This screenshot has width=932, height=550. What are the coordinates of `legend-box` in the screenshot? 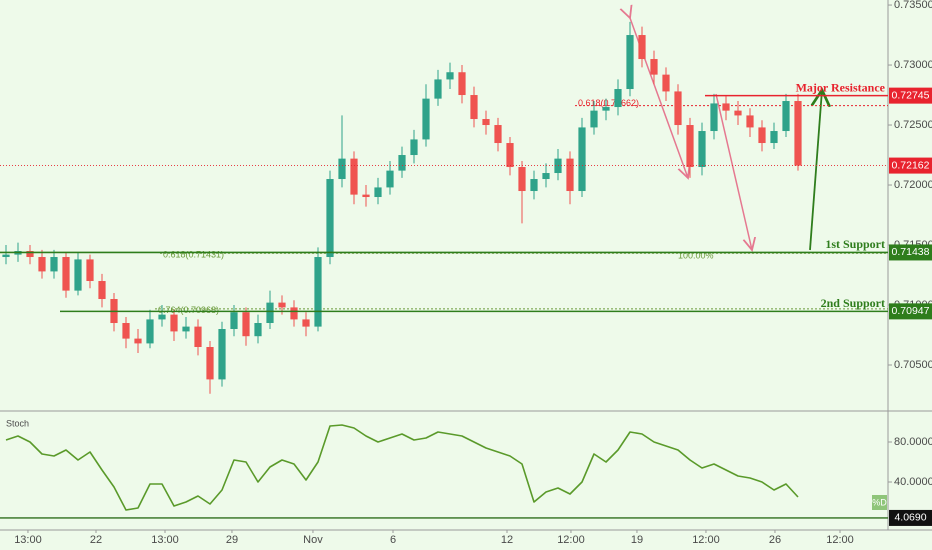 It's located at (879, 502).